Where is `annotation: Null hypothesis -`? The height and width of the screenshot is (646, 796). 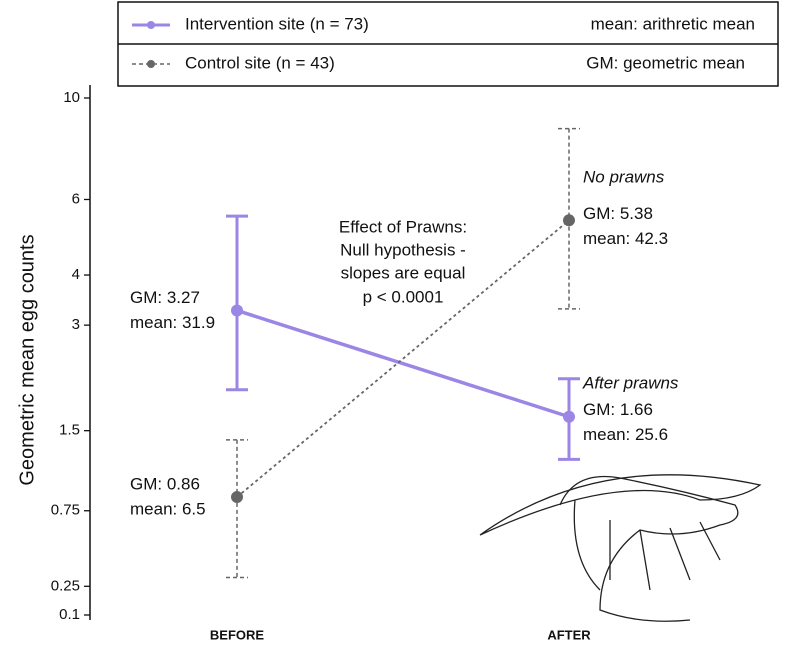
annotation: Null hypothesis - is located at coordinates (403, 249).